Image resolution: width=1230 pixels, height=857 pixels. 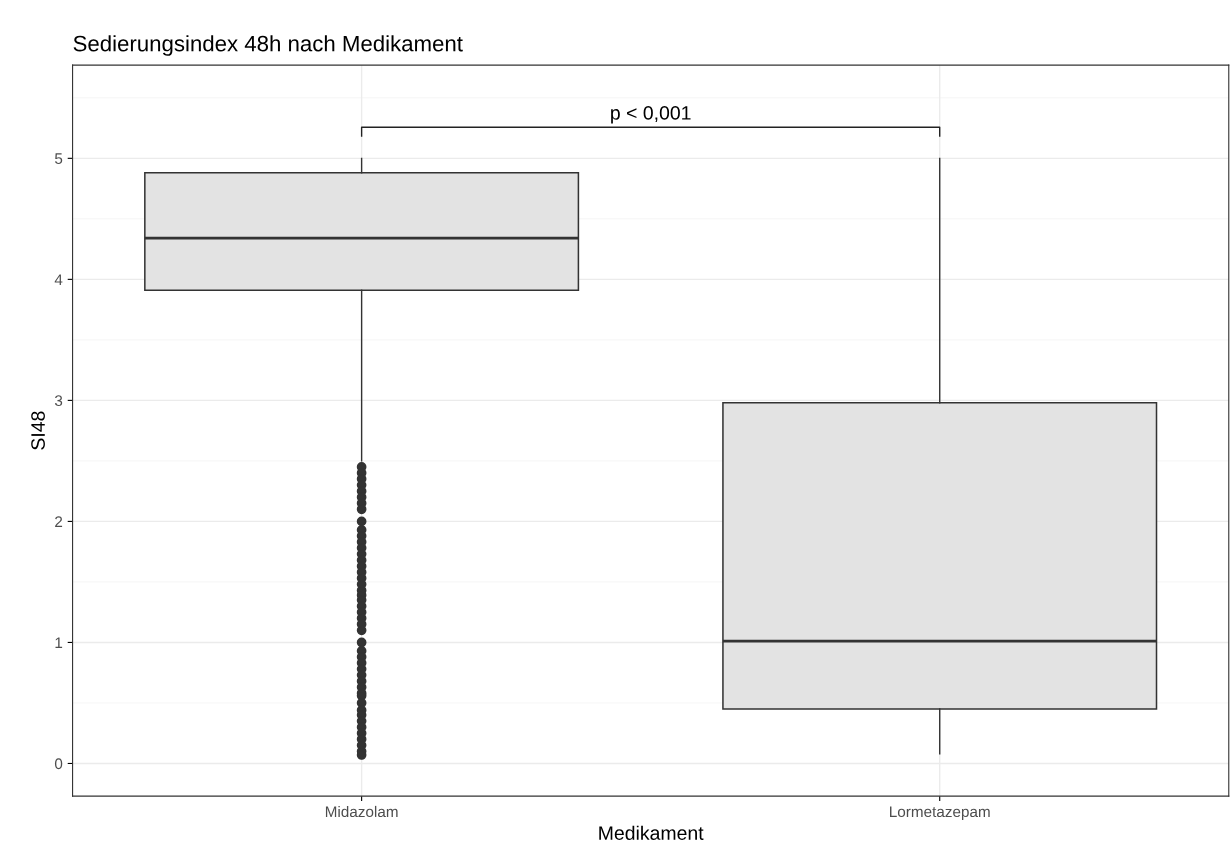 What do you see at coordinates (58, 279) in the screenshot?
I see `y-tick-label: 4` at bounding box center [58, 279].